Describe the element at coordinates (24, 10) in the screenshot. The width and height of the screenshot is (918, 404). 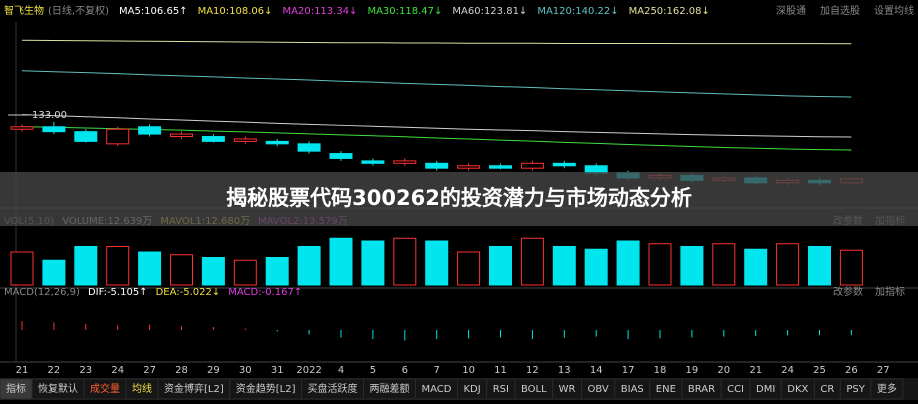
I see `stock-name: 智飞生物` at that location.